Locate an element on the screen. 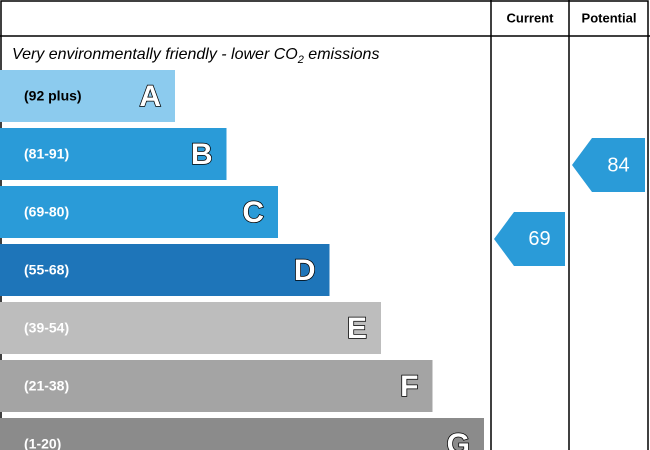  caption-sub: 2 is located at coordinates (300, 60).